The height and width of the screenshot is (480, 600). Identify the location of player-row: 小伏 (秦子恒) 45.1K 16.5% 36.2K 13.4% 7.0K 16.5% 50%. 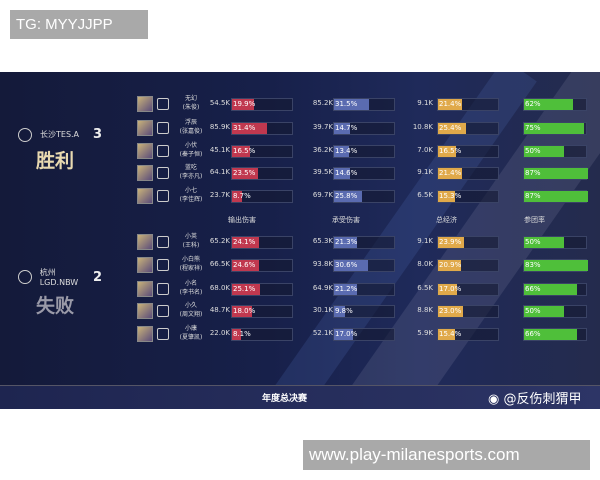
(367, 151).